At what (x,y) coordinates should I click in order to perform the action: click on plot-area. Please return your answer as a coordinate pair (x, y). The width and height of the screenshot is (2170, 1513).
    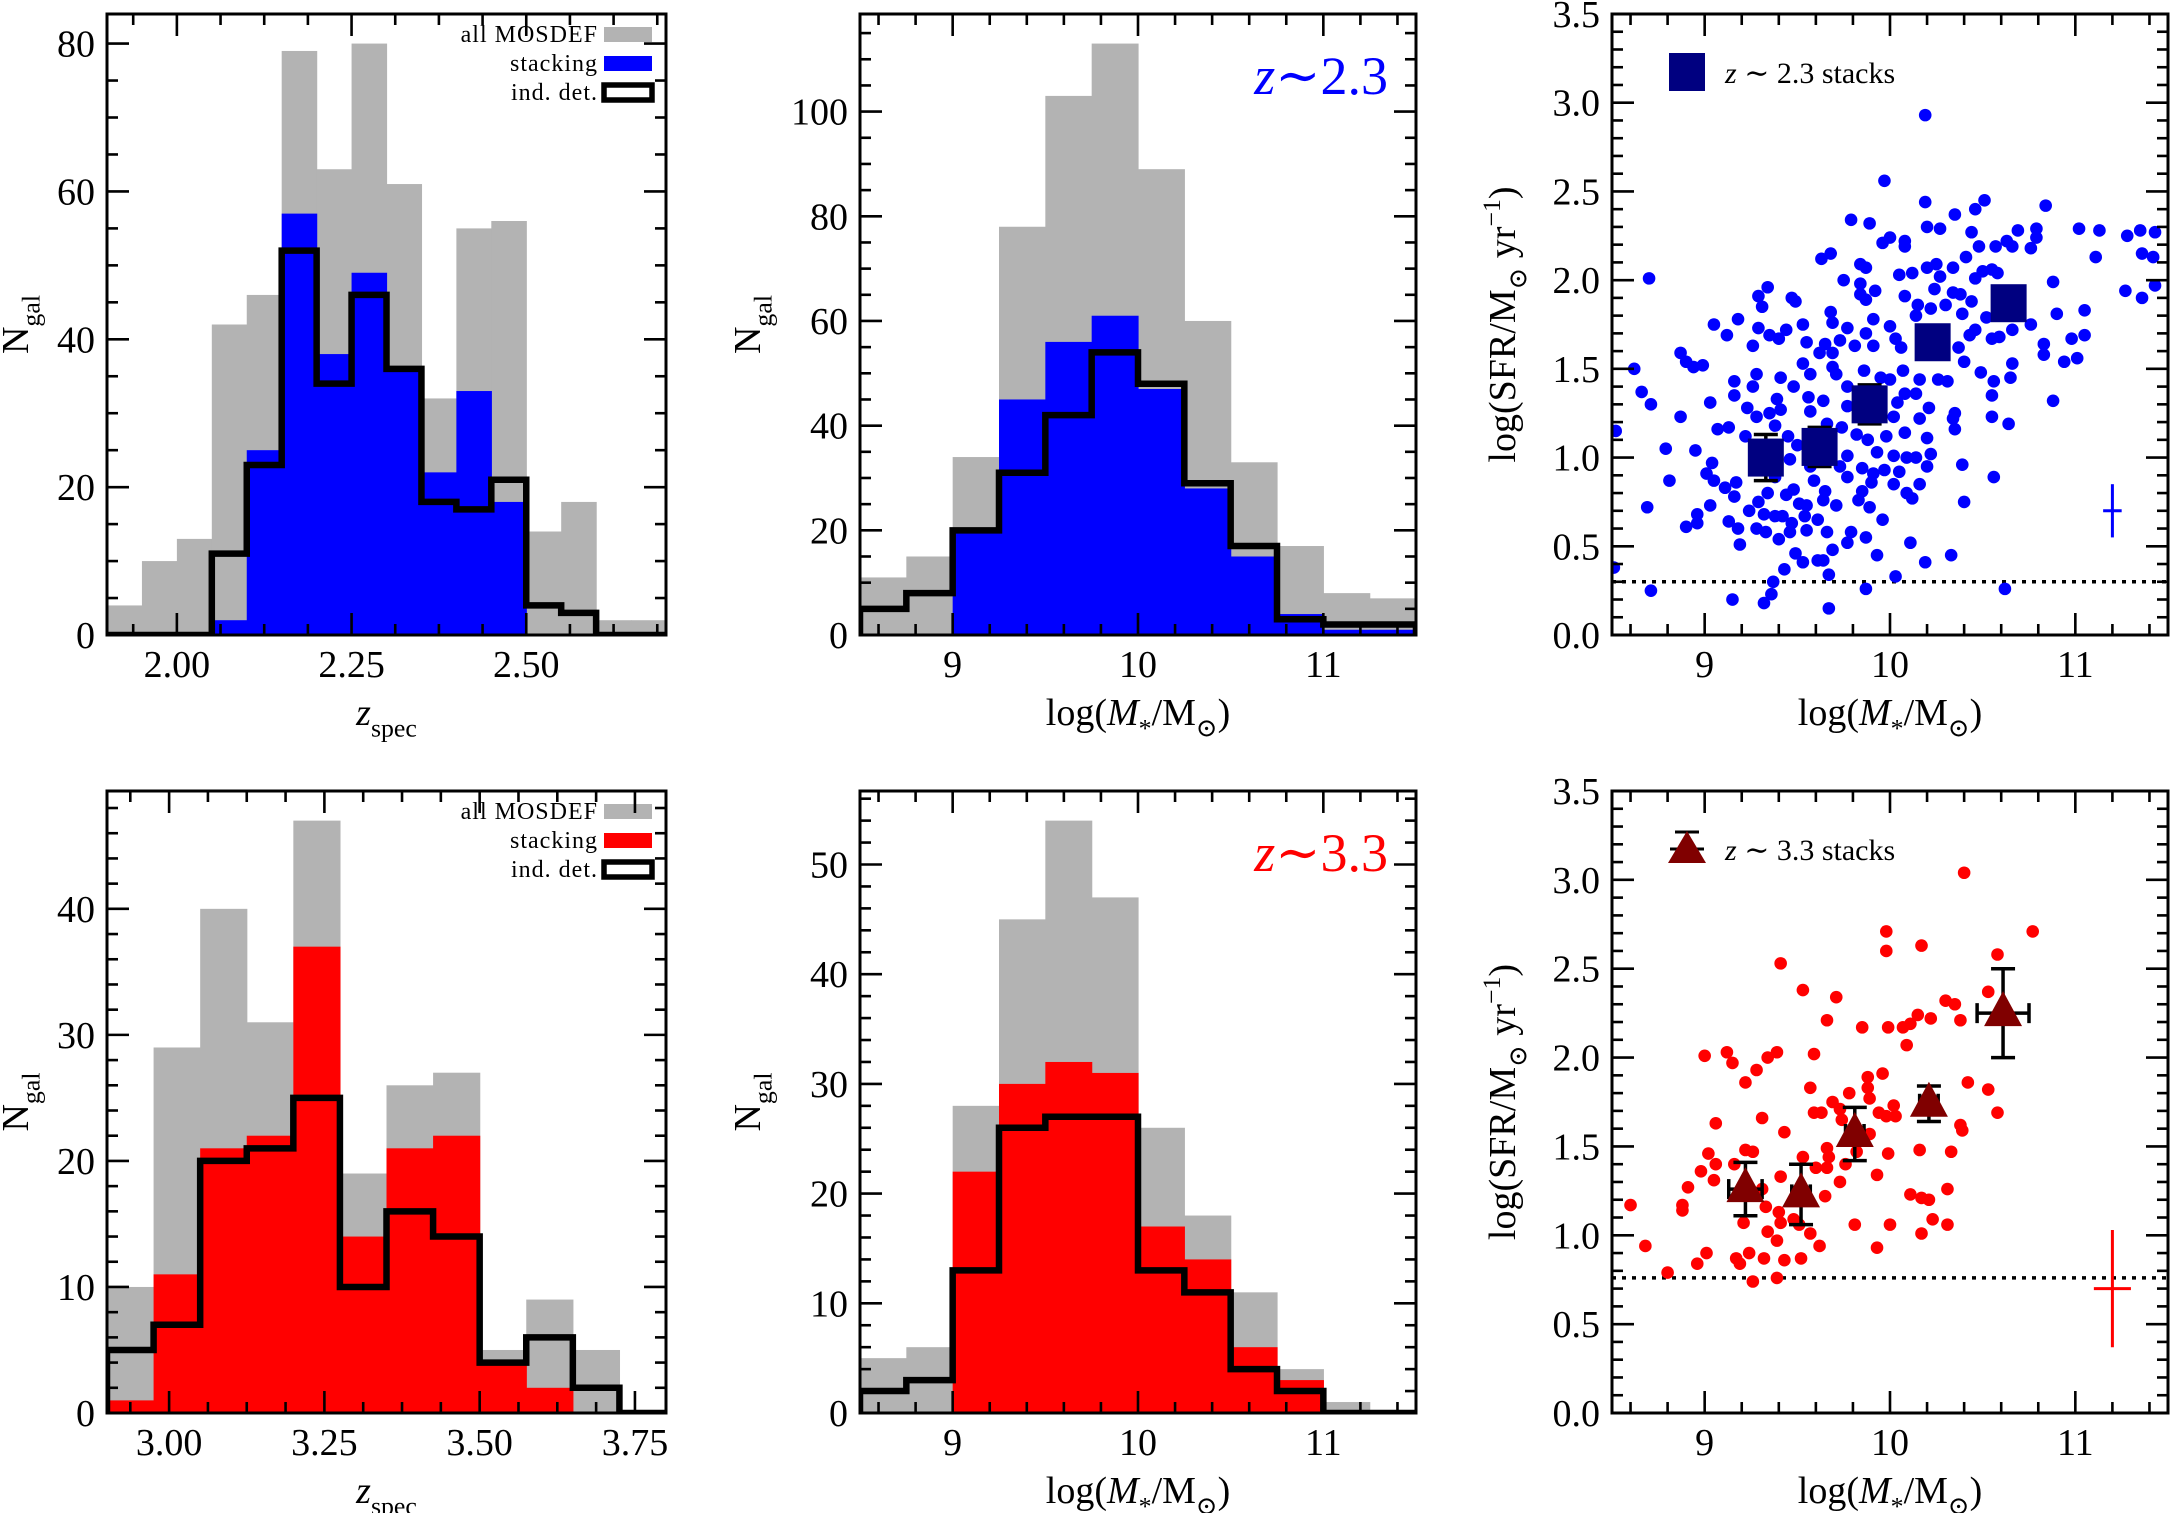
    Looking at the image, I should click on (1890, 1107).